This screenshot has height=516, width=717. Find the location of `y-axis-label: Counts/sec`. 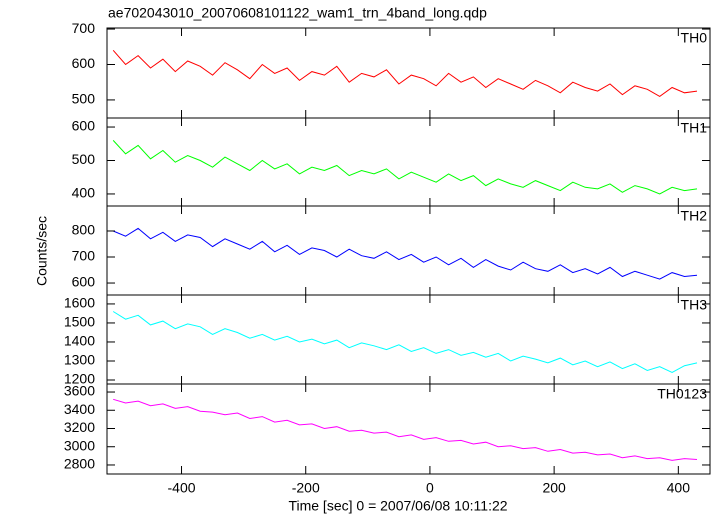

y-axis-label: Counts/sec is located at coordinates (42, 251).